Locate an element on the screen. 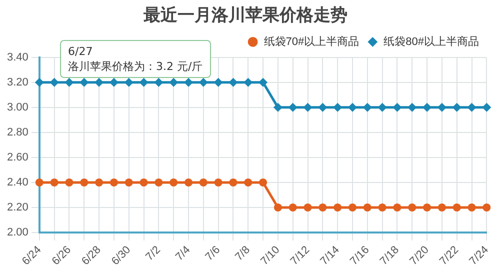 This screenshot has height=273, width=499. y-tick-label: 3.40 is located at coordinates (17, 57).